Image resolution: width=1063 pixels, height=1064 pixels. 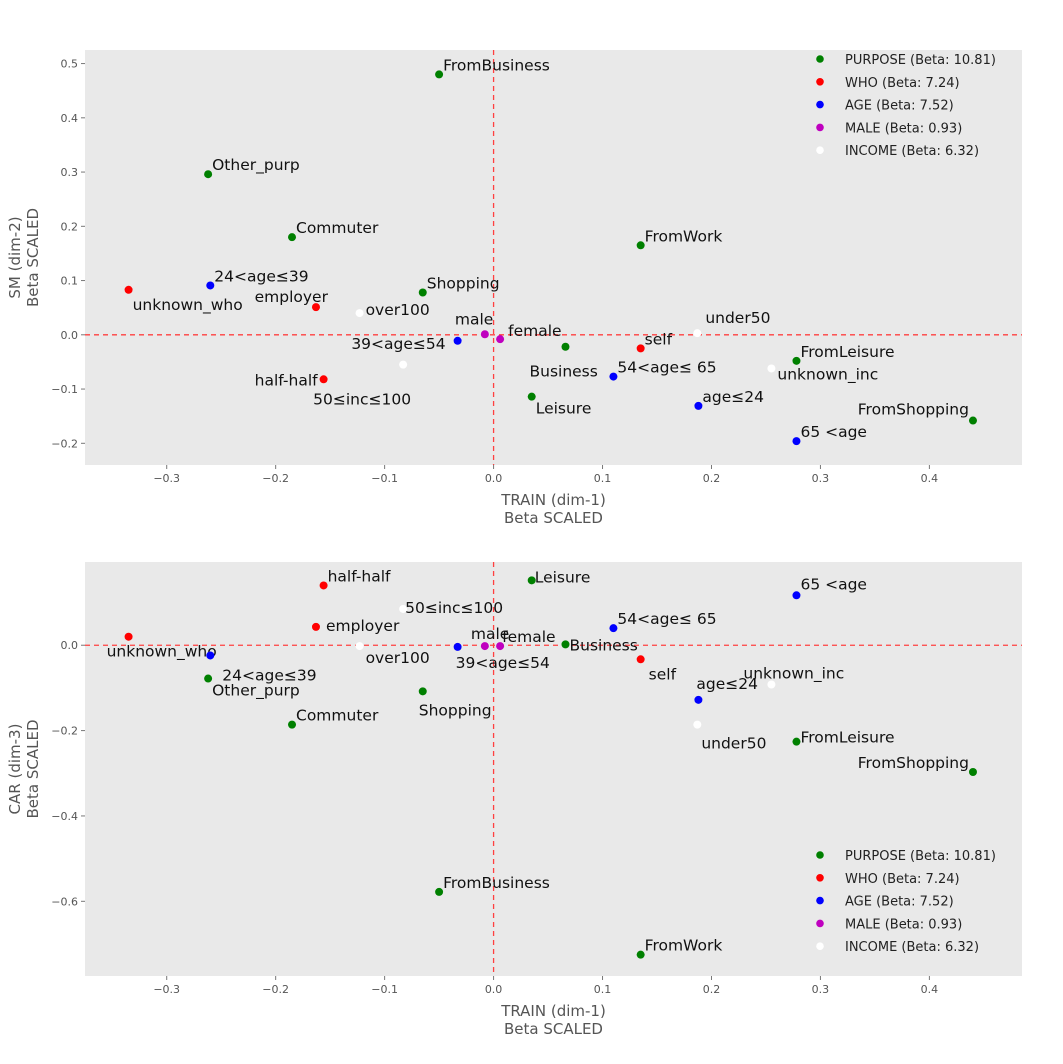 I want to click on point-label: female, so click(x=534, y=331).